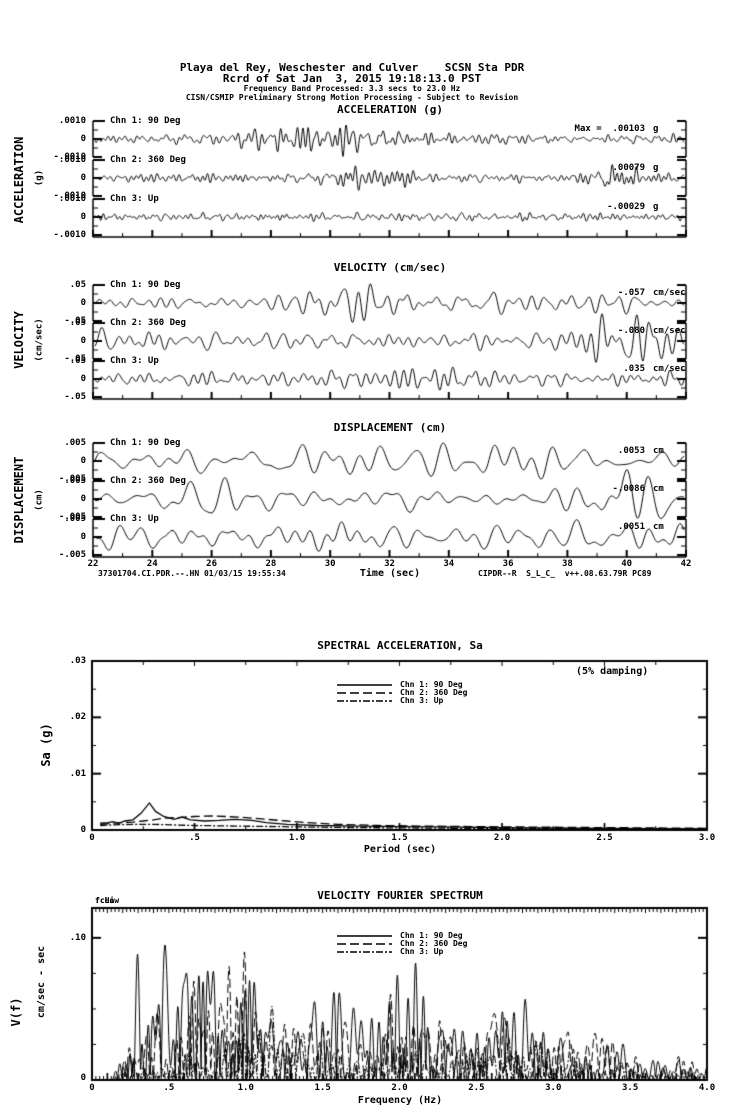 The height and width of the screenshot is (1115, 739). I want to click on time-tick-label: 34, so click(449, 564).